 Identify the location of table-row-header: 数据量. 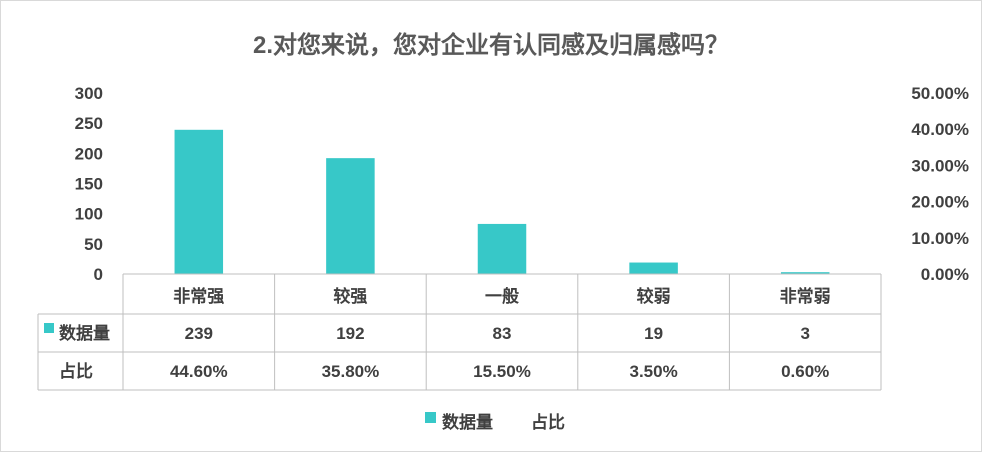
(84, 333).